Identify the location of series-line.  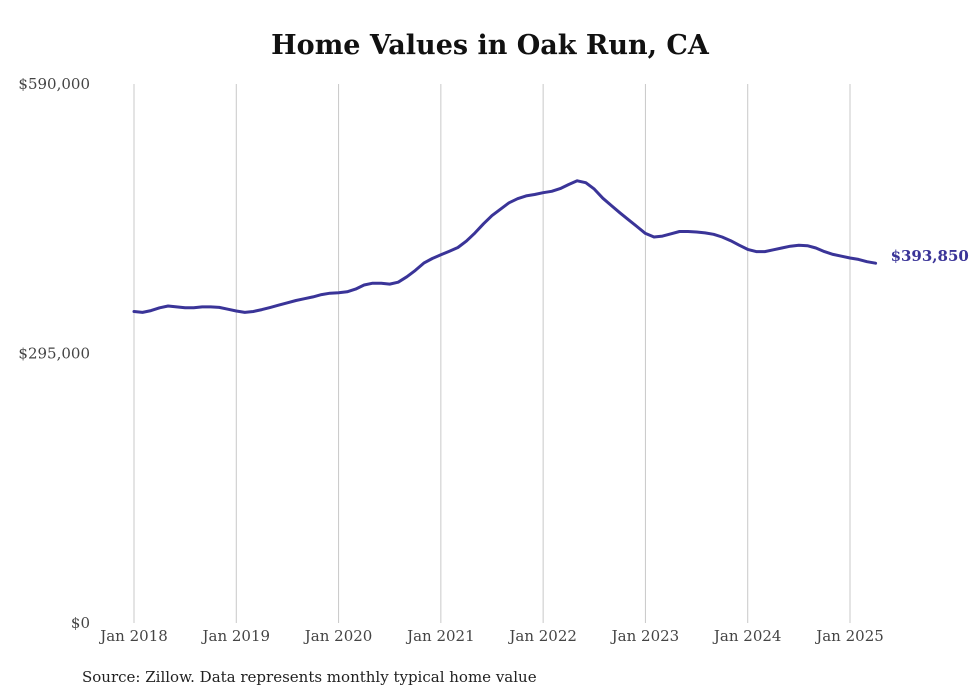
(505, 246).